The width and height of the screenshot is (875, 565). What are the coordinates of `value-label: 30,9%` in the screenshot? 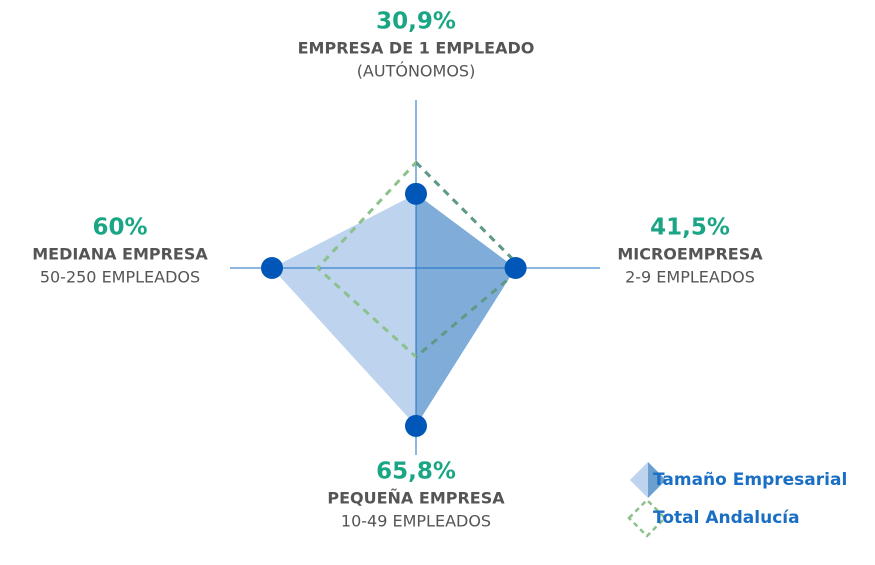 It's located at (416, 22).